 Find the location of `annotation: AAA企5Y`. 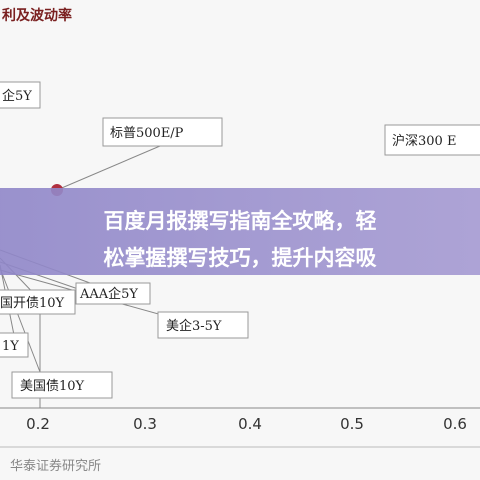

annotation: AAA企5Y is located at coordinates (108, 294).